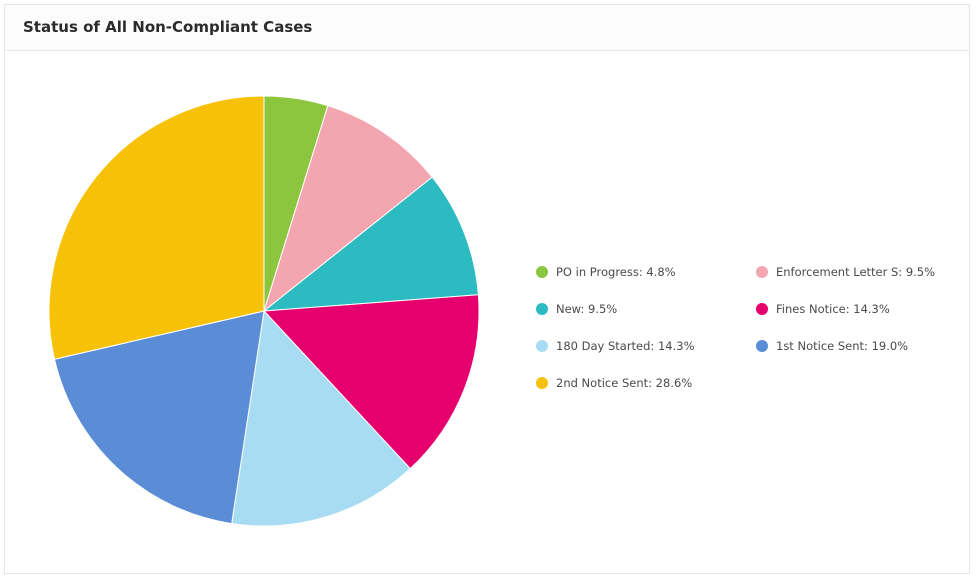 The height and width of the screenshot is (580, 976). I want to click on legend-item-2nd-notice-sent: 2nd Notice Sent: 28.6%, so click(614, 383).